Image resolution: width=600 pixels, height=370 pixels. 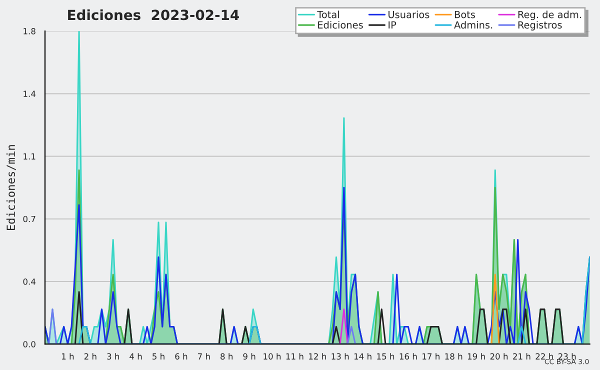 I want to click on legend-label: Total, so click(x=328, y=14).